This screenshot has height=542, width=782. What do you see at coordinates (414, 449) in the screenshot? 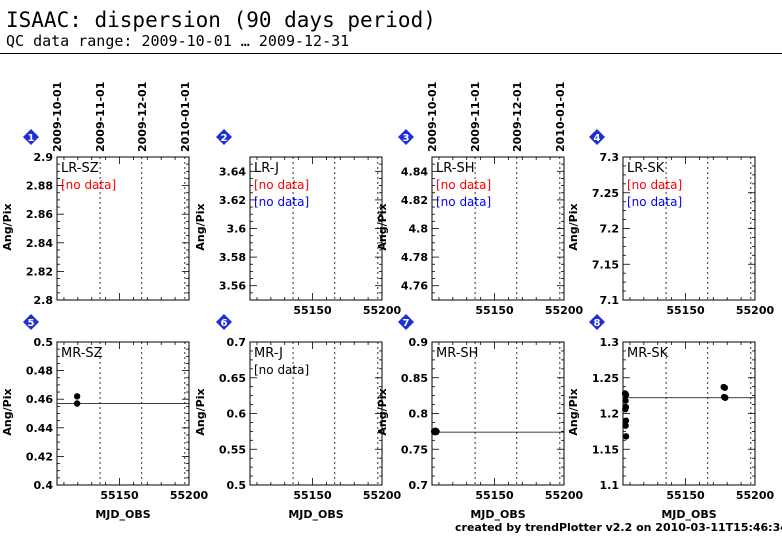
I see `y-tick-label: 0.75` at bounding box center [414, 449].